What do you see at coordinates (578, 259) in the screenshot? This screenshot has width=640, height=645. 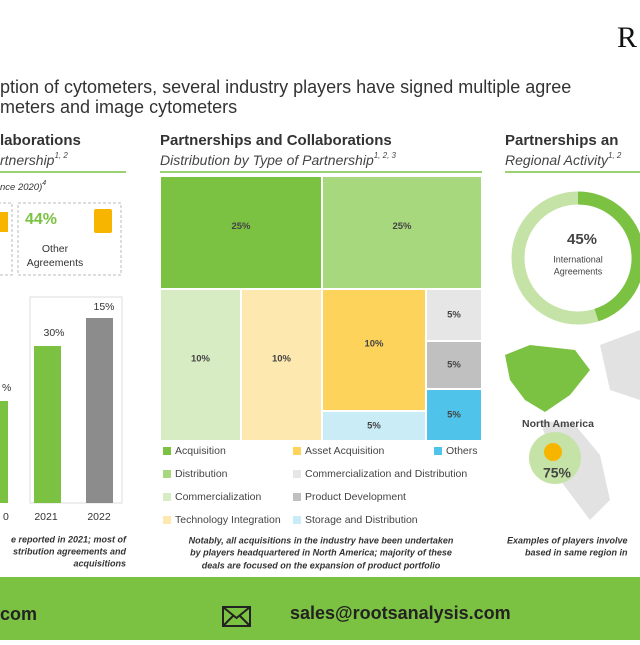 I see `donut-label: International` at bounding box center [578, 259].